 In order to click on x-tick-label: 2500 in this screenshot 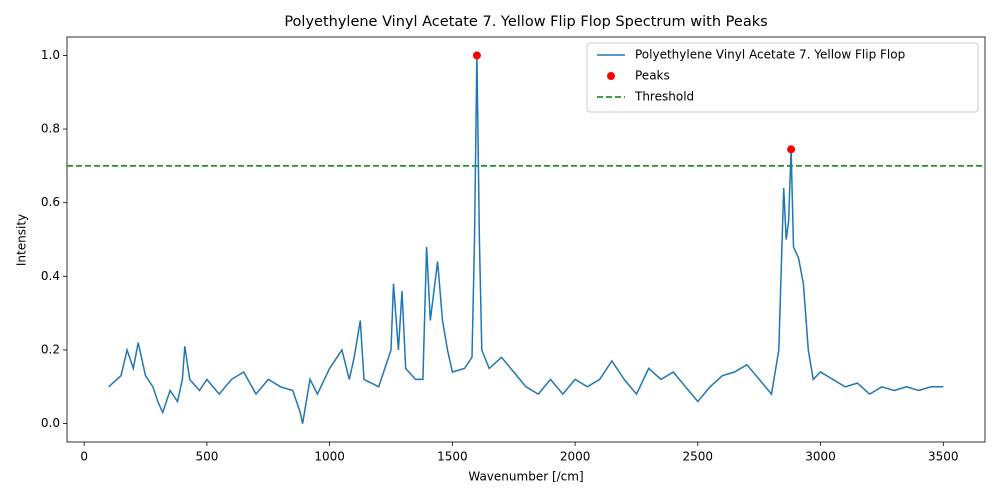, I will do `click(698, 457)`.